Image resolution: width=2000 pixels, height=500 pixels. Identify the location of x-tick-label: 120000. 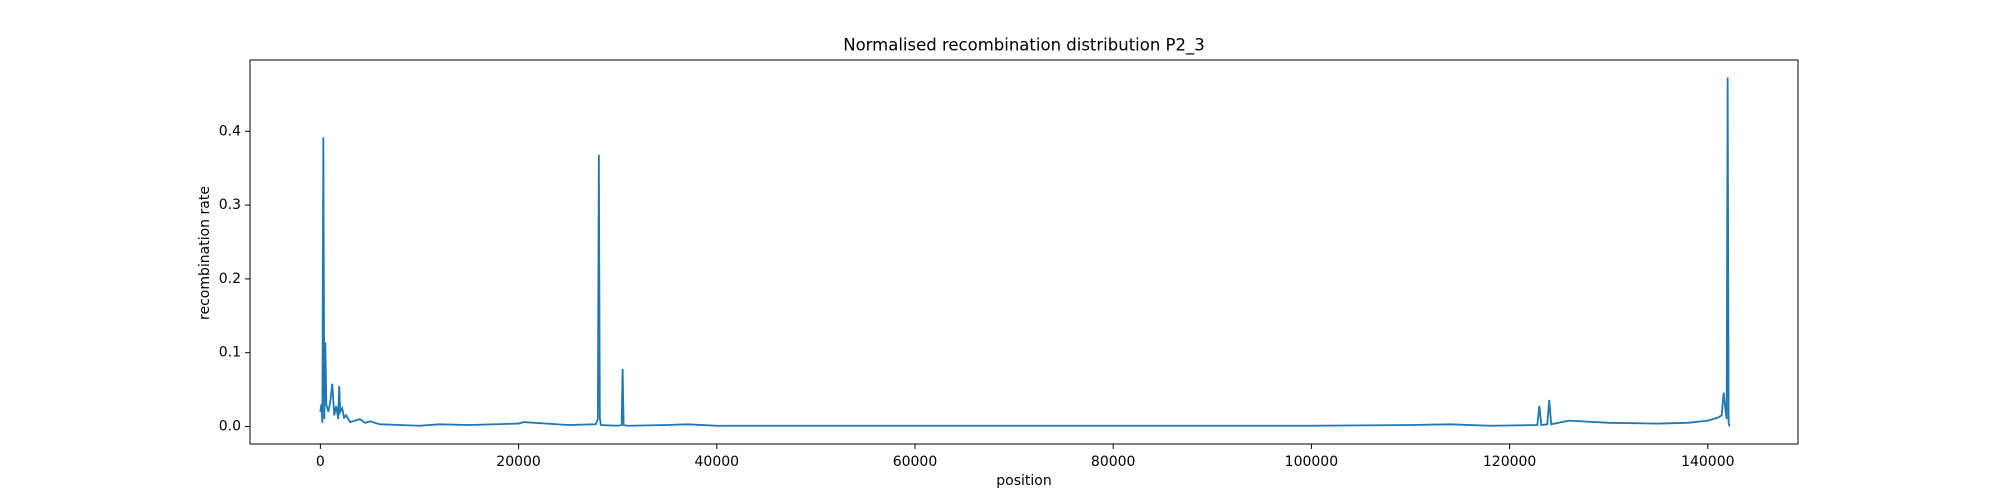
(1509, 462).